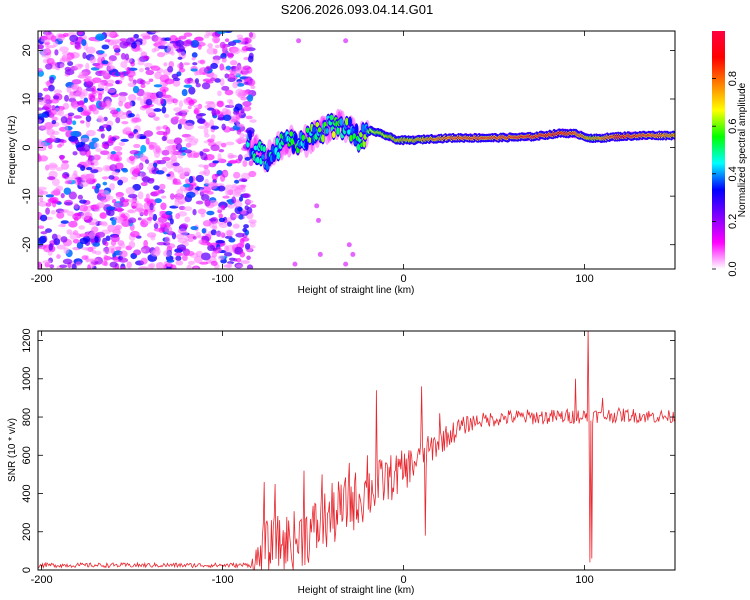 This screenshot has height=600, width=750. What do you see at coordinates (403, 279) in the screenshot?
I see `spectrogram-xtick-label: 0` at bounding box center [403, 279].